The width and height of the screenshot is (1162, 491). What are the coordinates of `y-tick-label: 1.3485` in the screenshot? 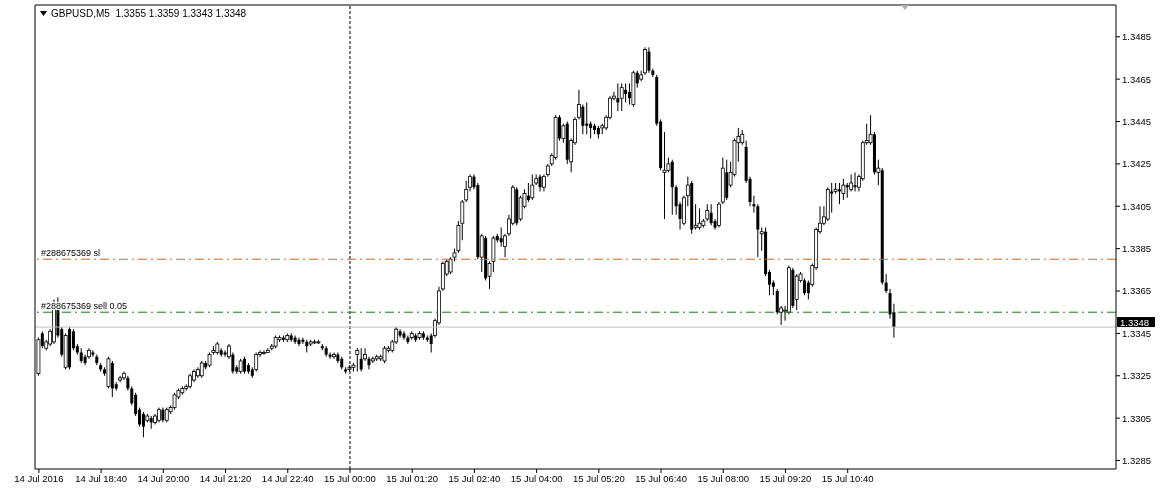 It's located at (1137, 37).